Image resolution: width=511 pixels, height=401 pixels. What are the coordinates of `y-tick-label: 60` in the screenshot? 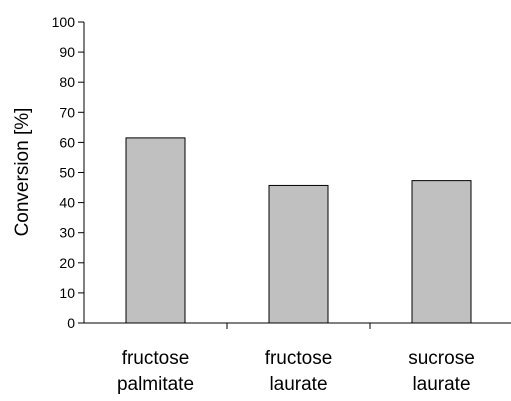 It's located at (67, 142).